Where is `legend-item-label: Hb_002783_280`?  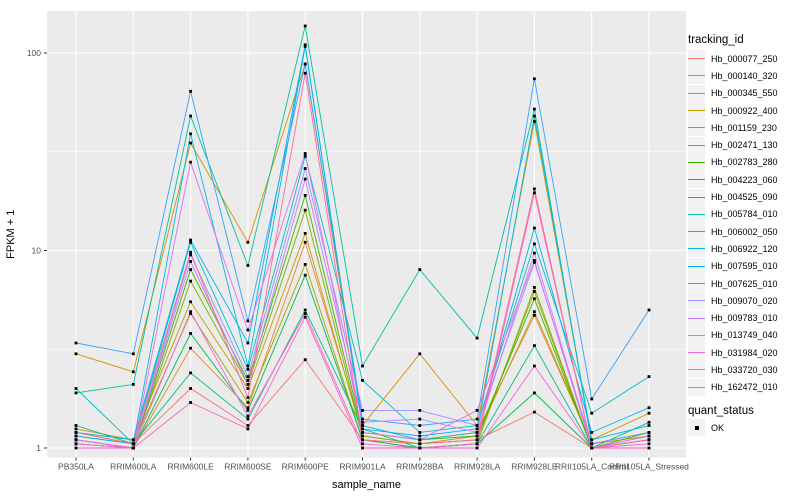 legend-item-label: Hb_002783_280 is located at coordinates (744, 162).